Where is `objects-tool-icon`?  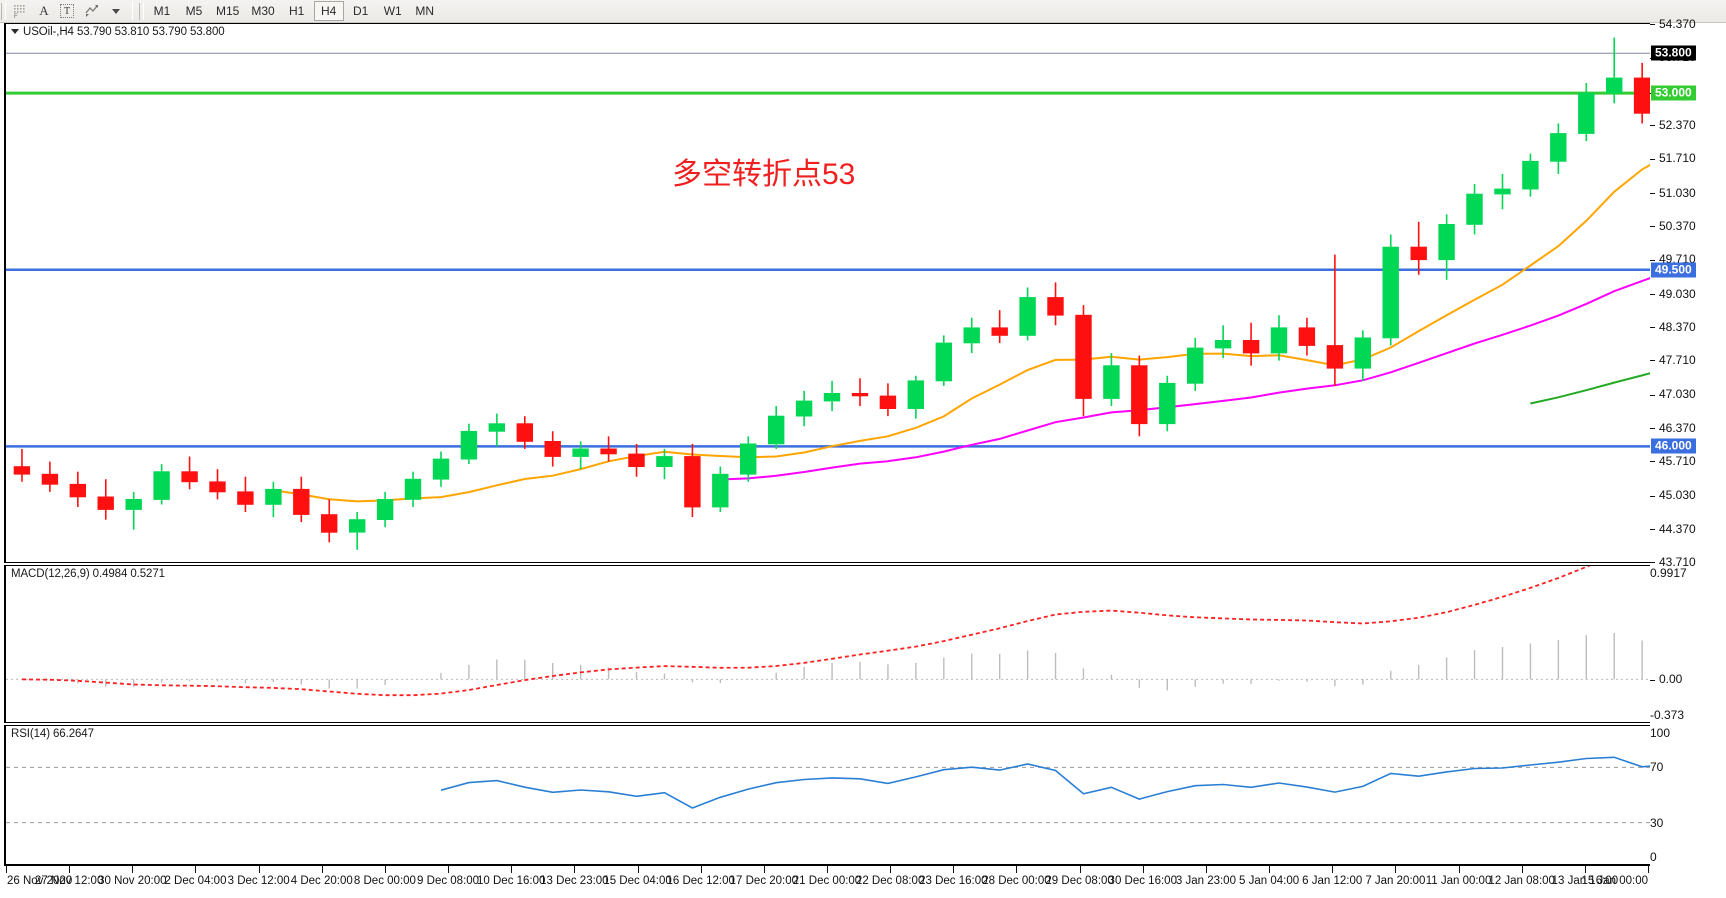
objects-tool-icon is located at coordinates (92, 11).